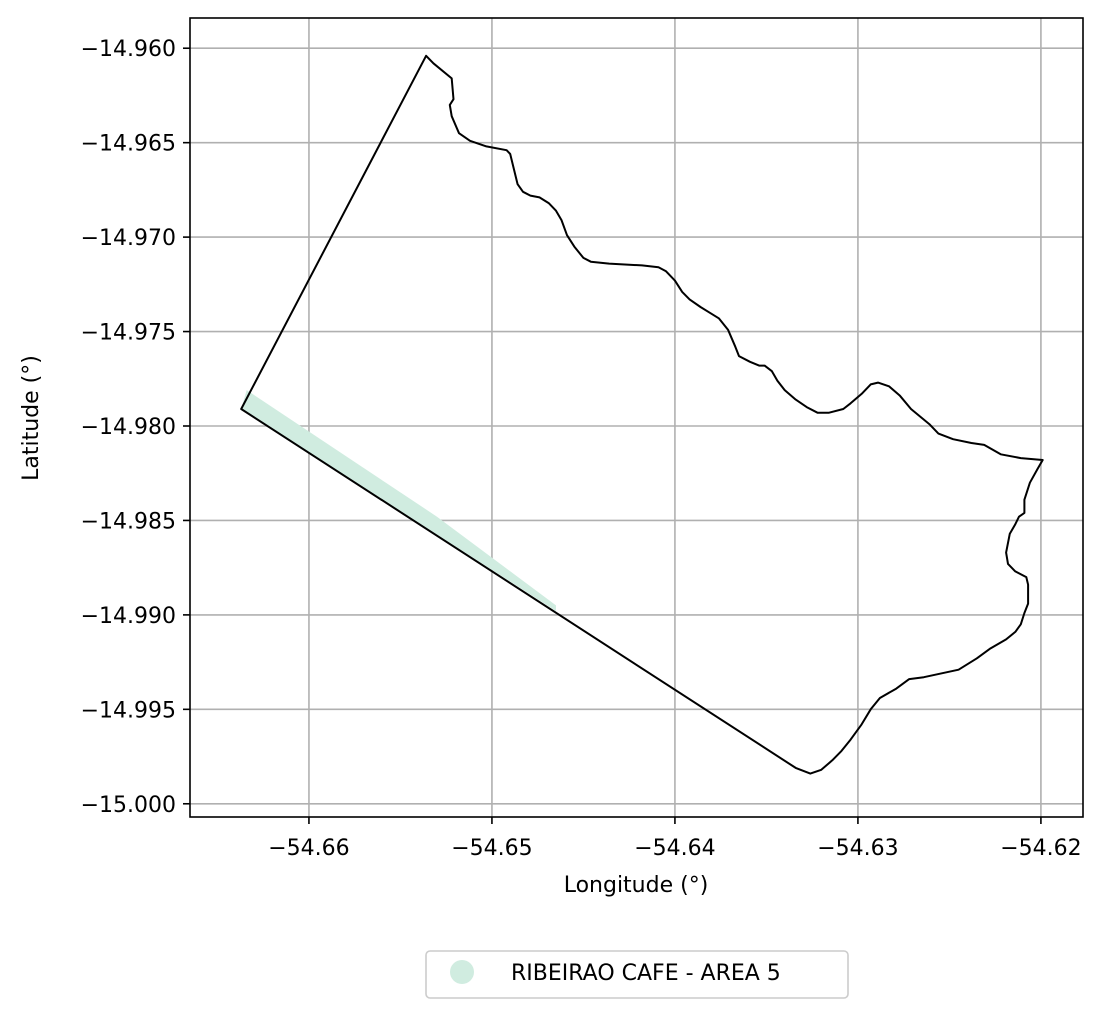 This screenshot has width=1110, height=1017. What do you see at coordinates (491, 848) in the screenshot?
I see `x-tick-label: −54.65` at bounding box center [491, 848].